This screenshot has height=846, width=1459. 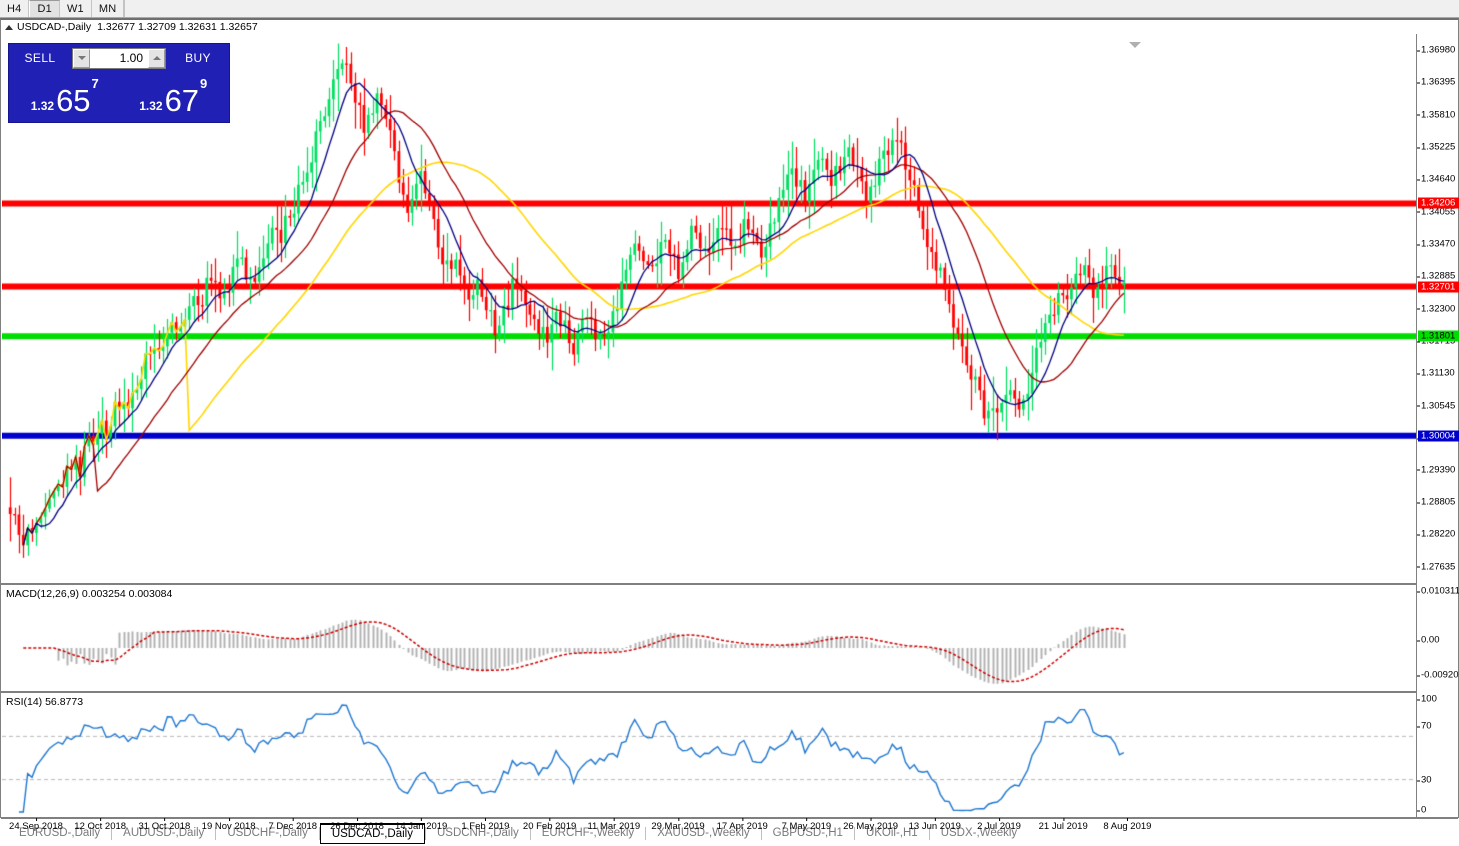 I want to click on time-axis-tick: 13 Jun 2019, so click(x=934, y=825).